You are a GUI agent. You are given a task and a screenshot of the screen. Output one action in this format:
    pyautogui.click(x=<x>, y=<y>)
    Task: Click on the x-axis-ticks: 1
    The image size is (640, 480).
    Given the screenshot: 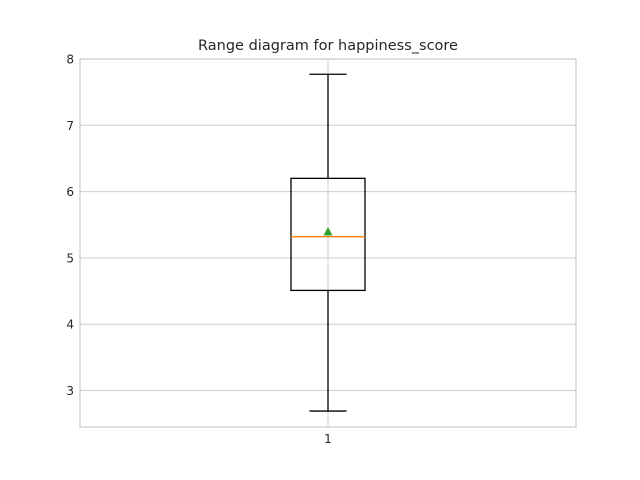 What is the action you would take?
    pyautogui.click(x=328, y=439)
    